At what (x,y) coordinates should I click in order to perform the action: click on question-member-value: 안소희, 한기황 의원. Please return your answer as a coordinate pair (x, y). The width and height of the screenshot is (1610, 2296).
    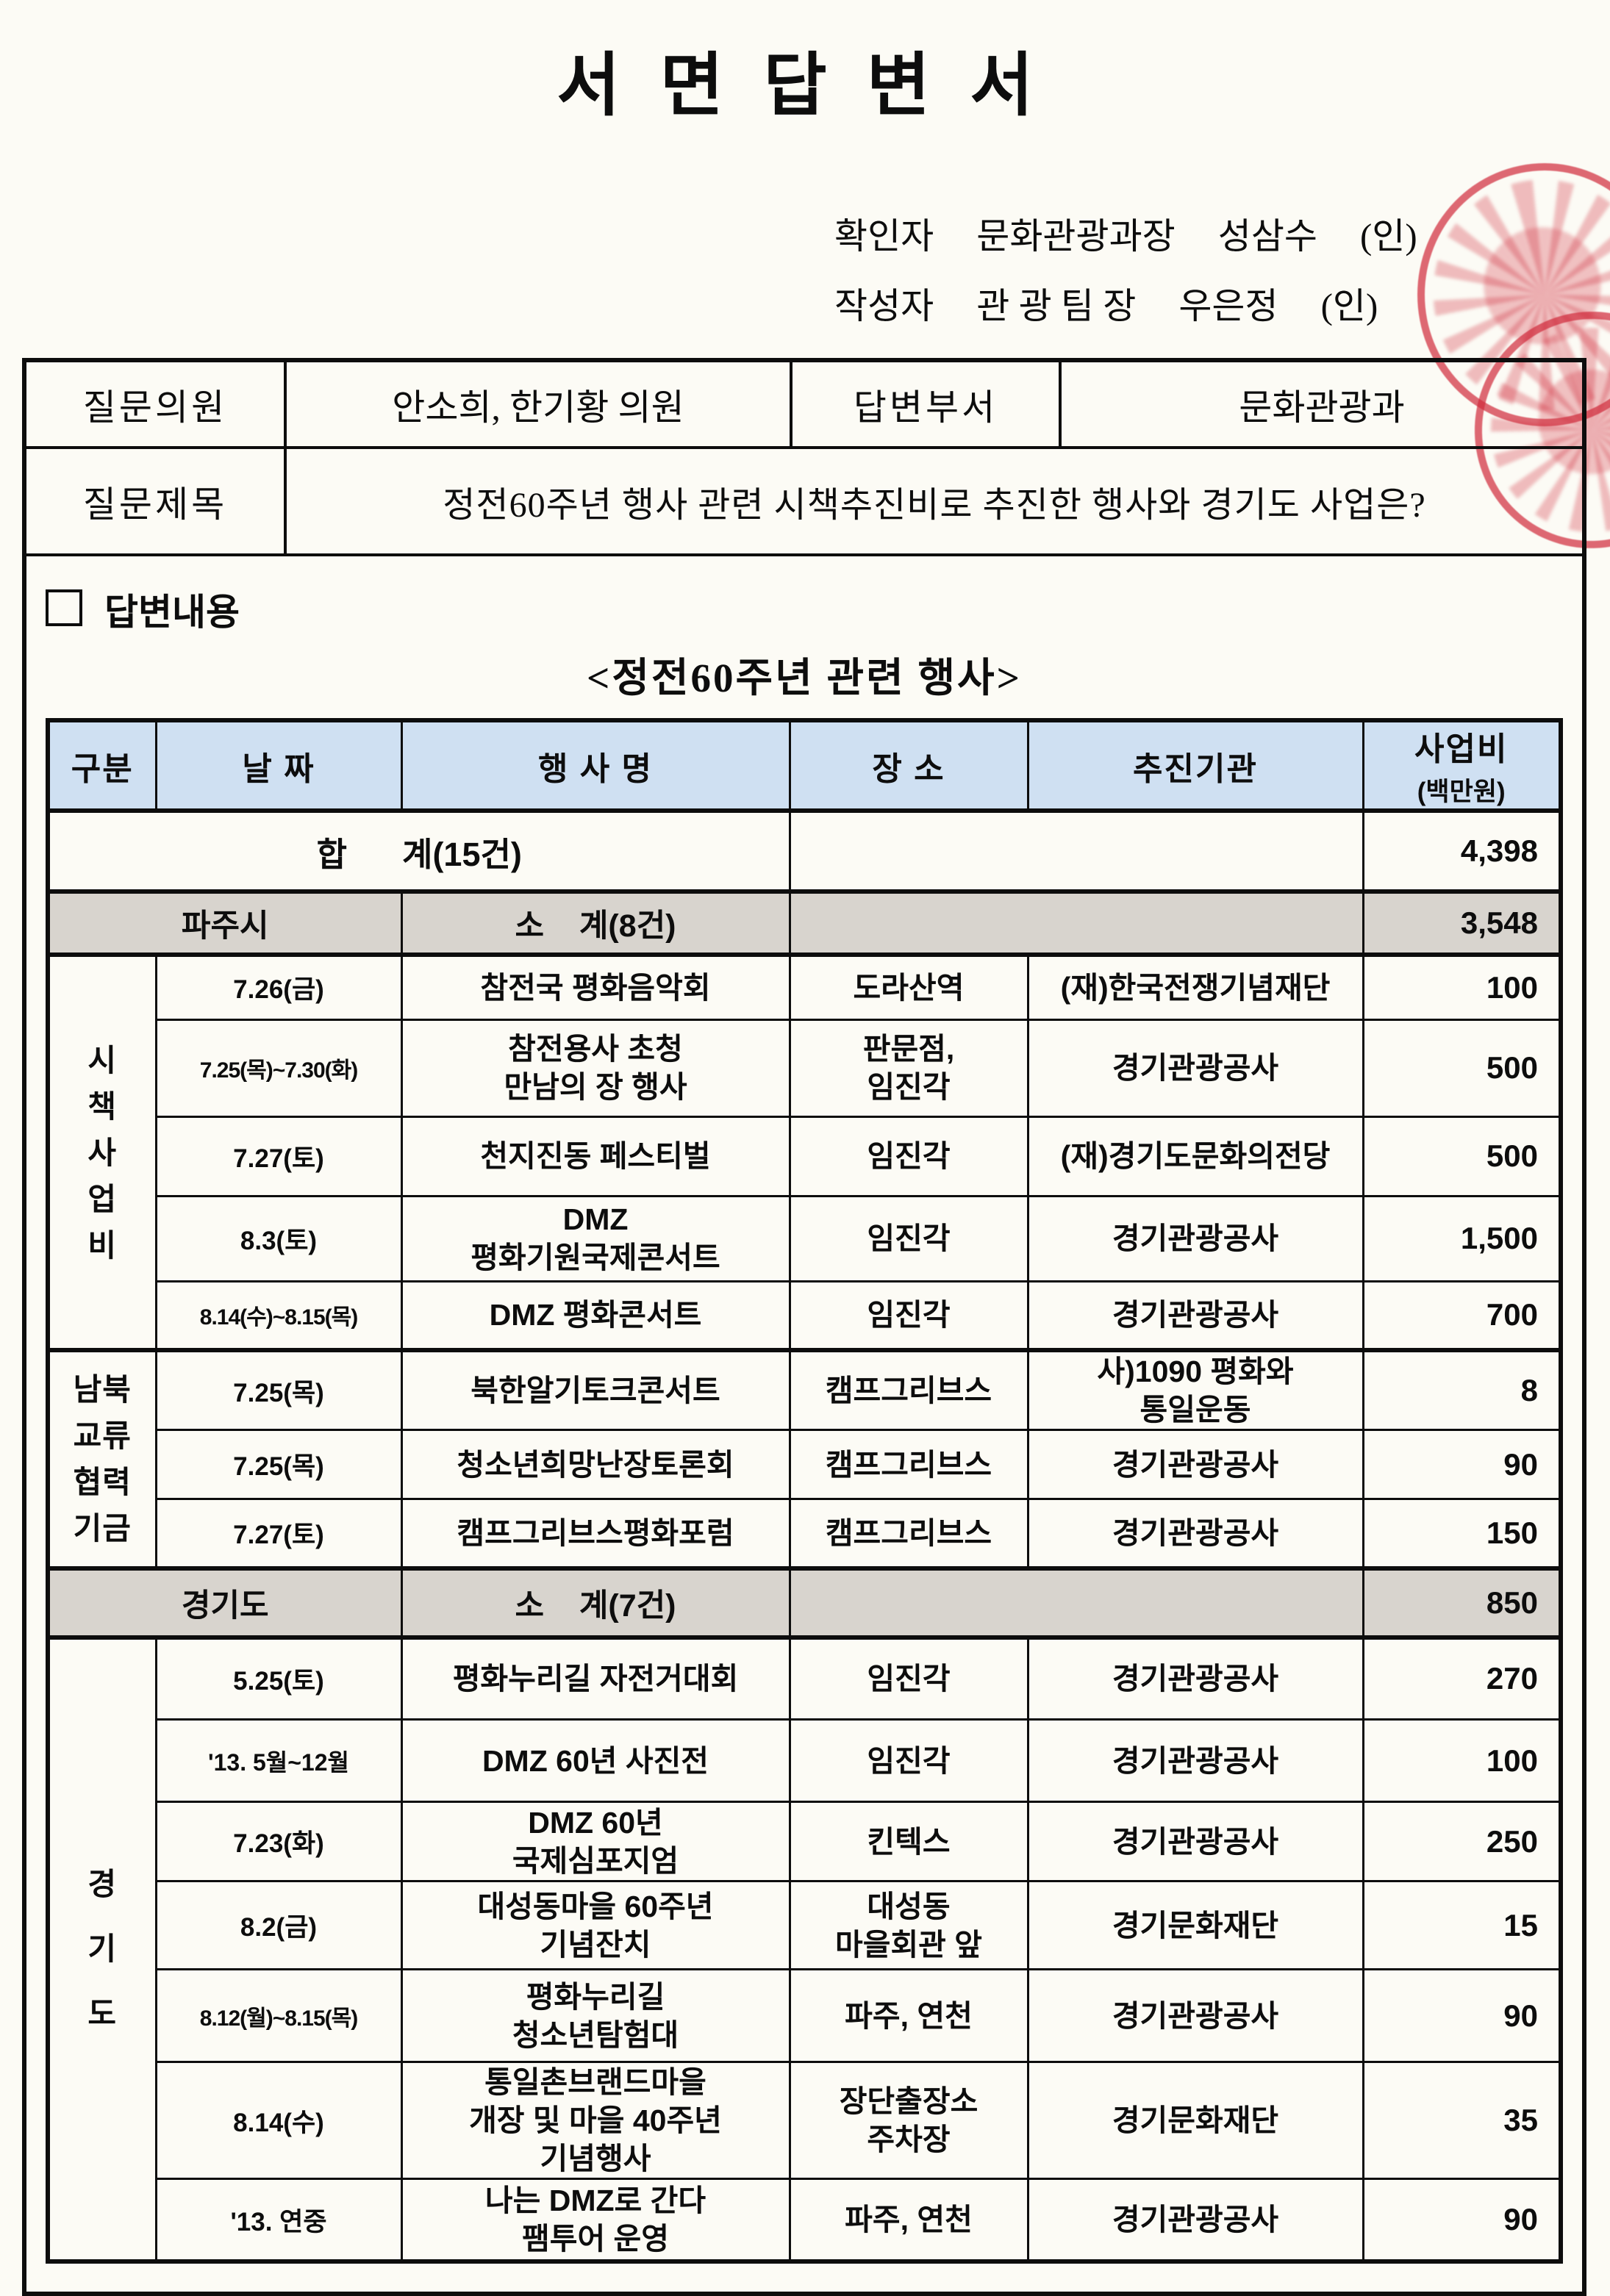
    Looking at the image, I should click on (538, 405).